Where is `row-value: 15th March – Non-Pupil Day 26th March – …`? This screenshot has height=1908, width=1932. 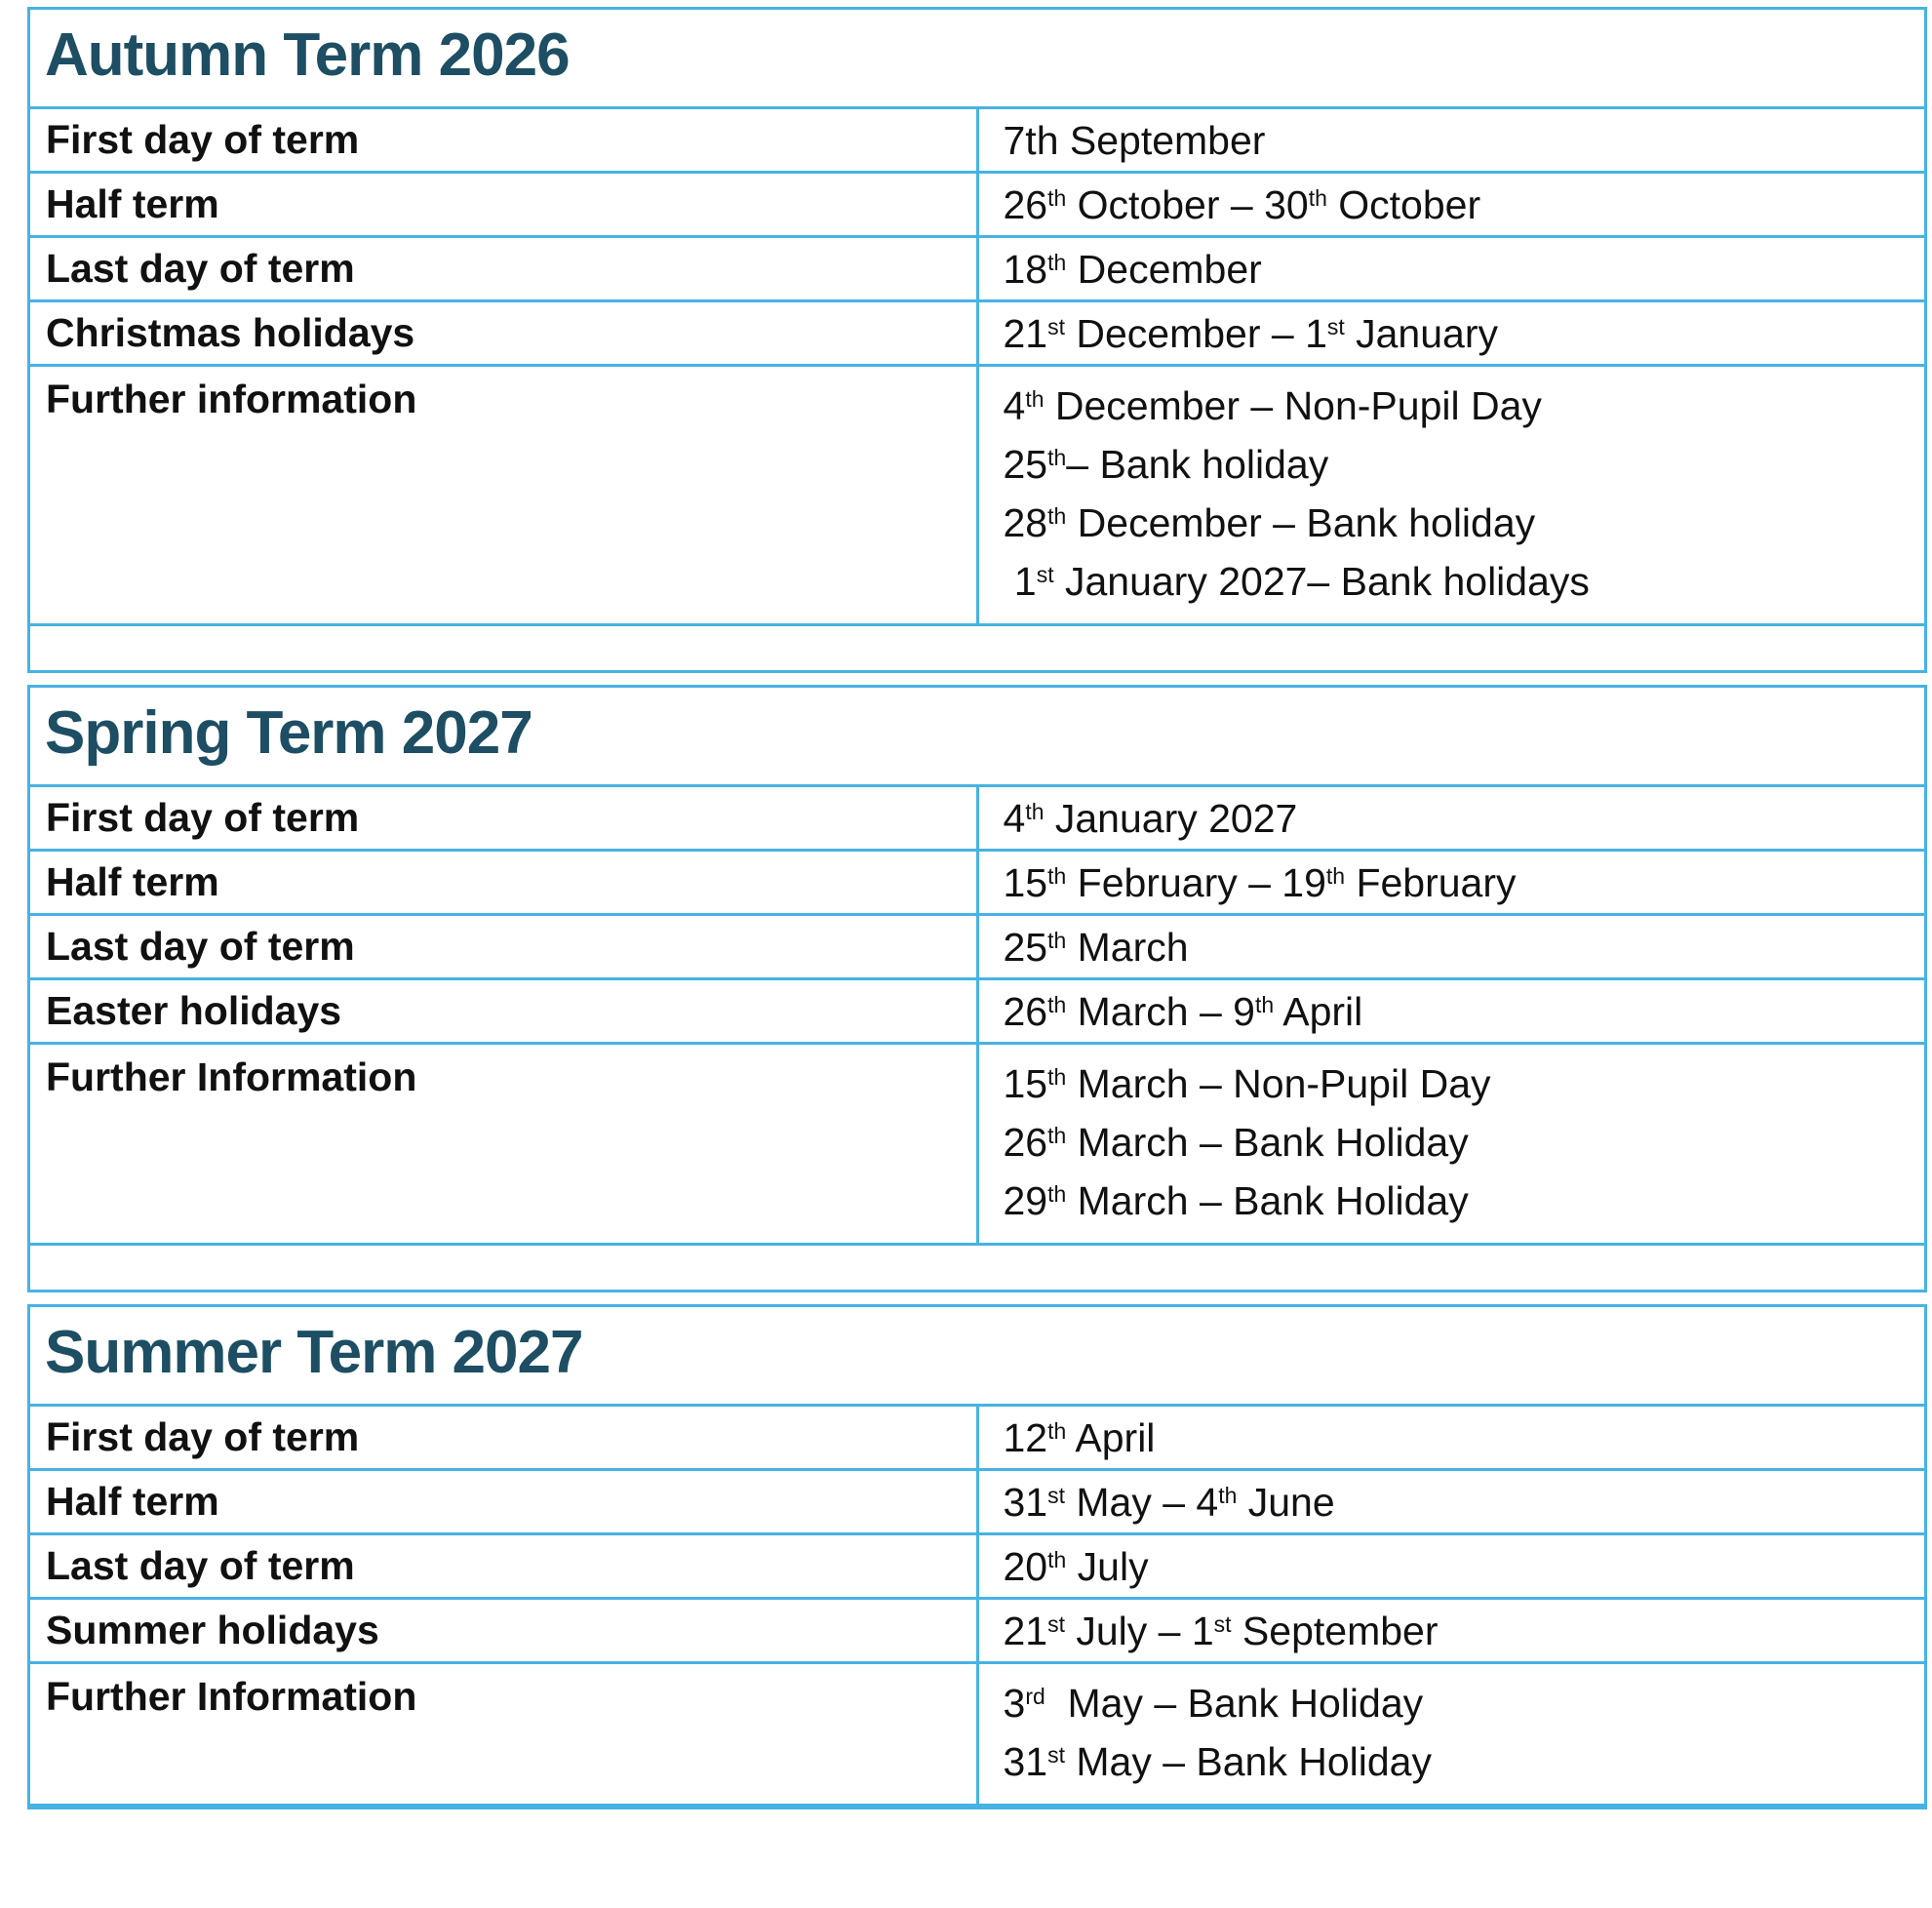 row-value: 15th March – Non-Pupil Day 26th March – … is located at coordinates (1451, 1144).